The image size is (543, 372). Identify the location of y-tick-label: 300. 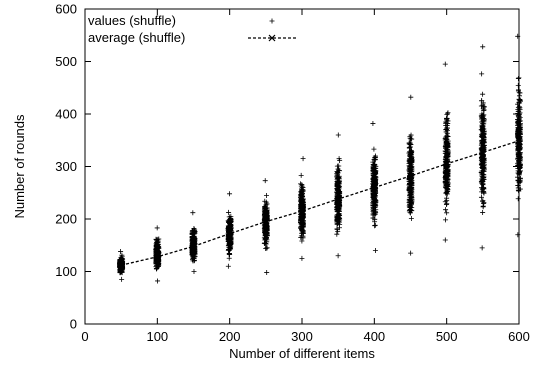
(66, 166).